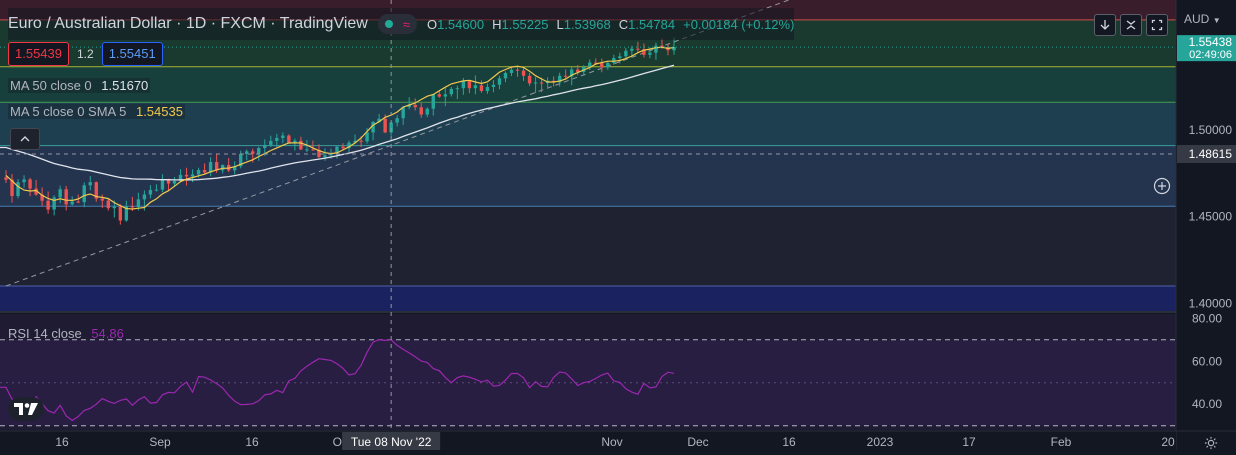 This screenshot has height=455, width=1236. Describe the element at coordinates (461, 24) in the screenshot. I see `open-value: 1.54600` at that location.